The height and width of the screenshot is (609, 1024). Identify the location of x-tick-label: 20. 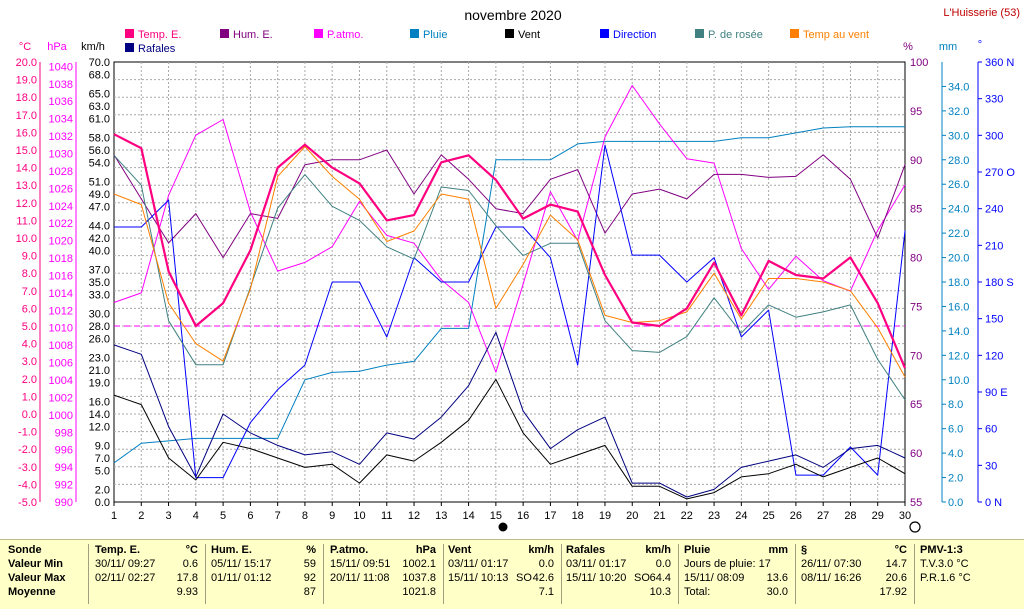
(632, 516).